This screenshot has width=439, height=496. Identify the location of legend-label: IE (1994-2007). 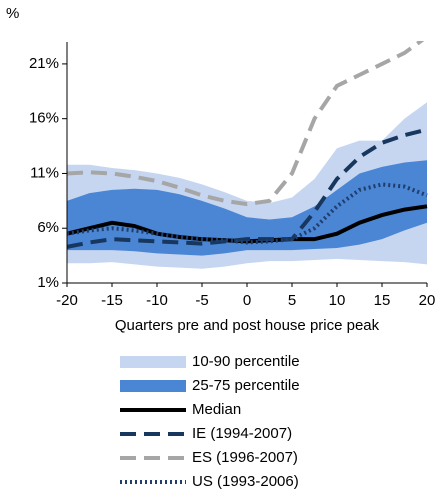
(242, 433).